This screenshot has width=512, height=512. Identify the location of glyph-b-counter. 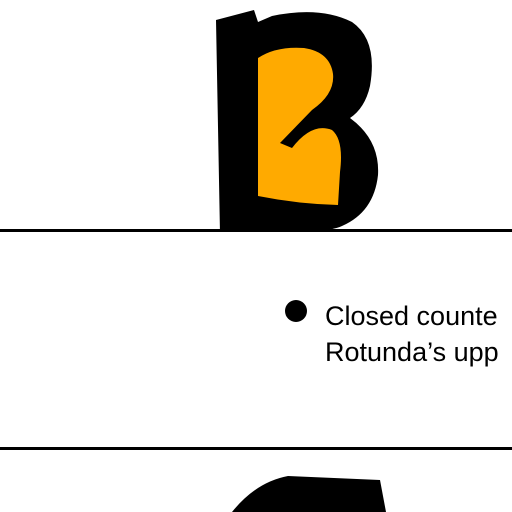
(299, 126).